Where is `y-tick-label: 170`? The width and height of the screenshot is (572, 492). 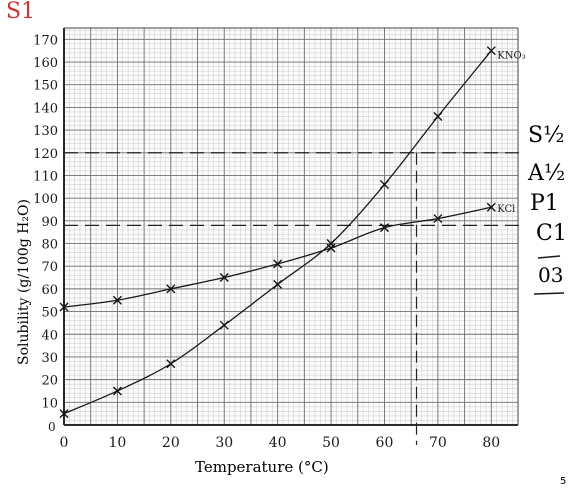 y-tick-label: 170 is located at coordinates (45, 40).